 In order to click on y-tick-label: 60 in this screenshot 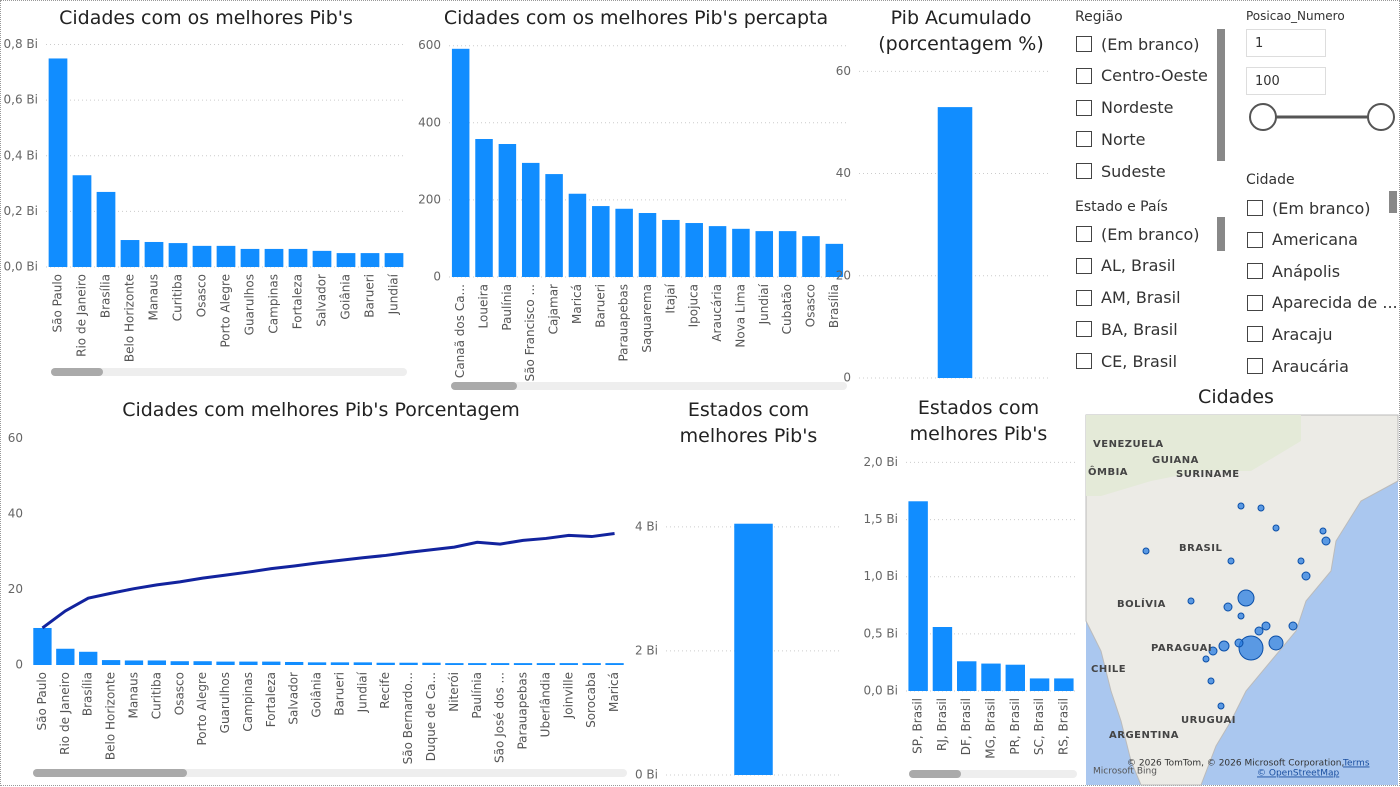, I will do `click(15, 438)`.